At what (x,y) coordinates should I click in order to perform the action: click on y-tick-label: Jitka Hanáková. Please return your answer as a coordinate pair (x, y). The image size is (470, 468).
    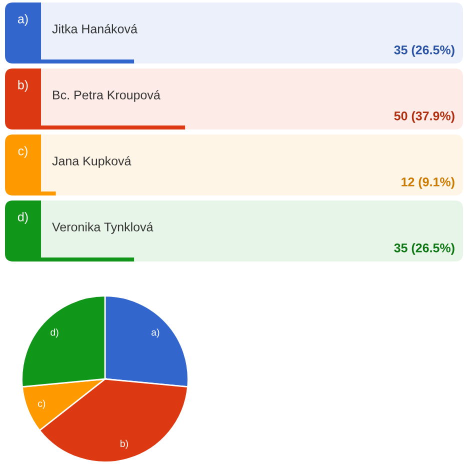
    Looking at the image, I should click on (95, 29).